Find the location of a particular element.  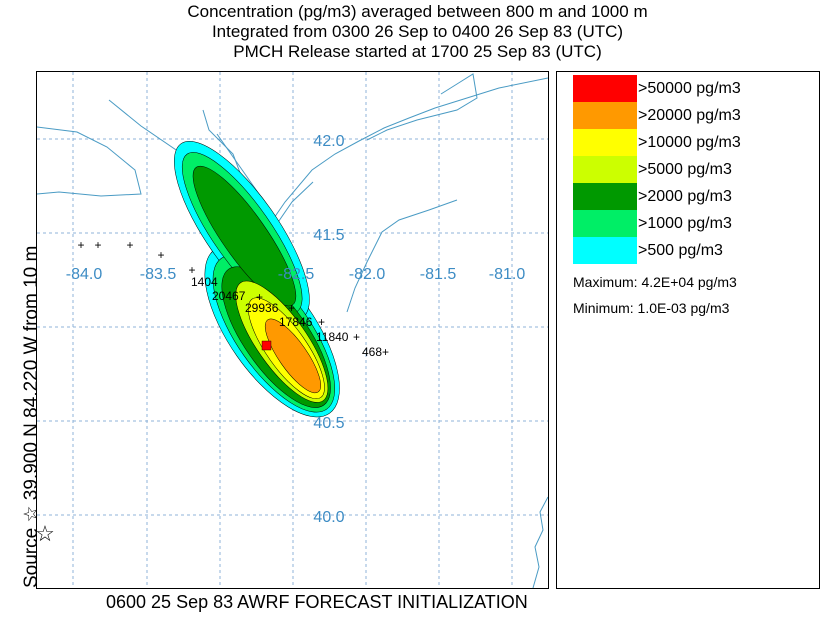

measurement-value: 11840 is located at coordinates (332, 337).